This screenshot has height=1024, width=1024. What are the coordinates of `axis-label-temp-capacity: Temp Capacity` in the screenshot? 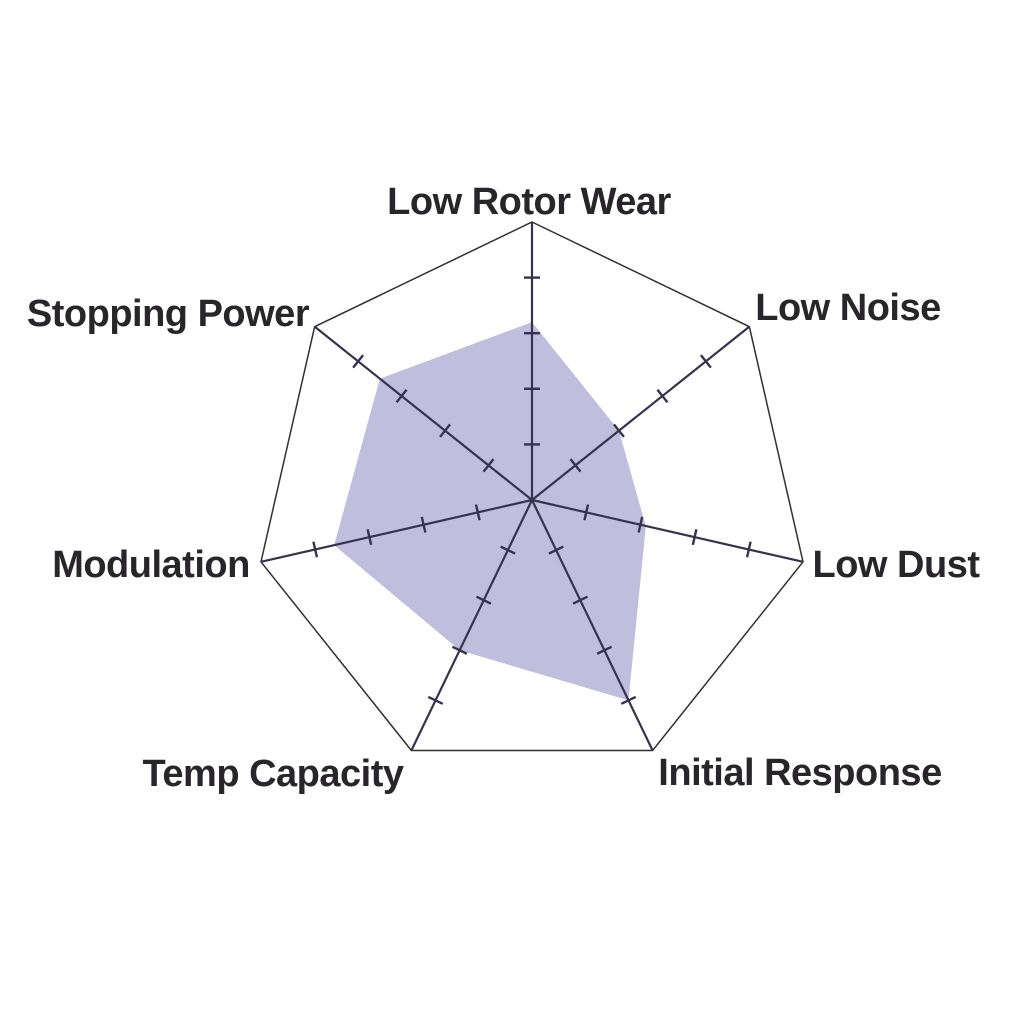 It's located at (273, 774).